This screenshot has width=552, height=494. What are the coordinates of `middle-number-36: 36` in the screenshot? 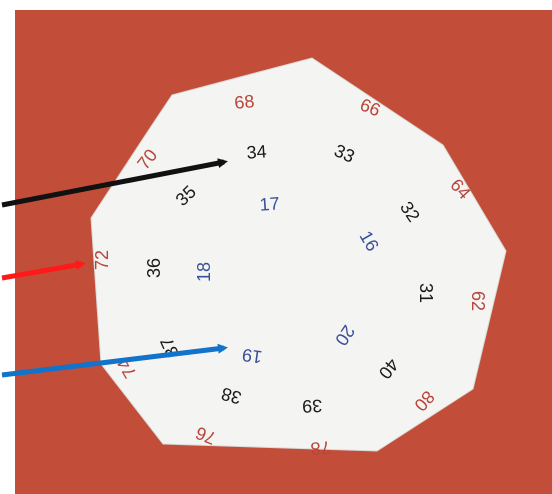 It's located at (154, 268).